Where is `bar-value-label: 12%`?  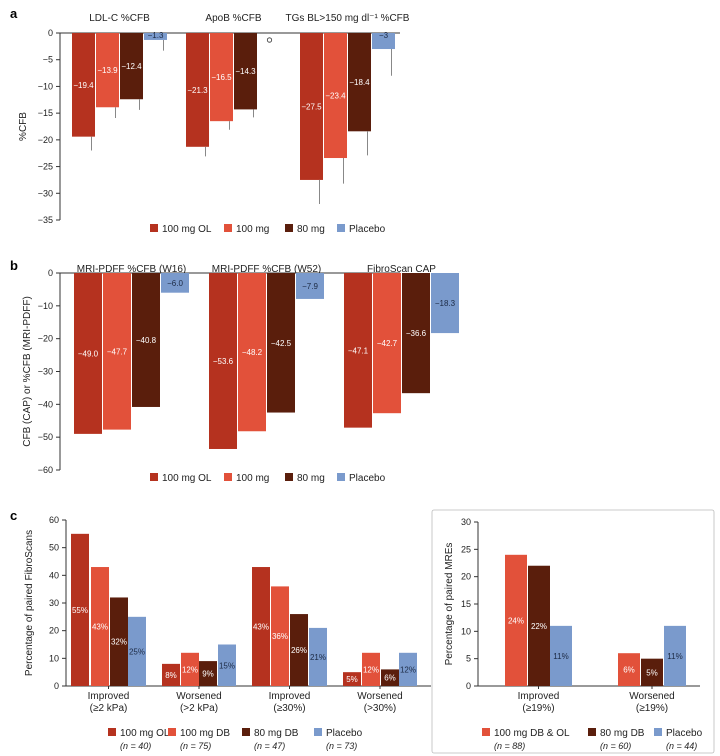
bar-value-label: 12% is located at coordinates (190, 669).